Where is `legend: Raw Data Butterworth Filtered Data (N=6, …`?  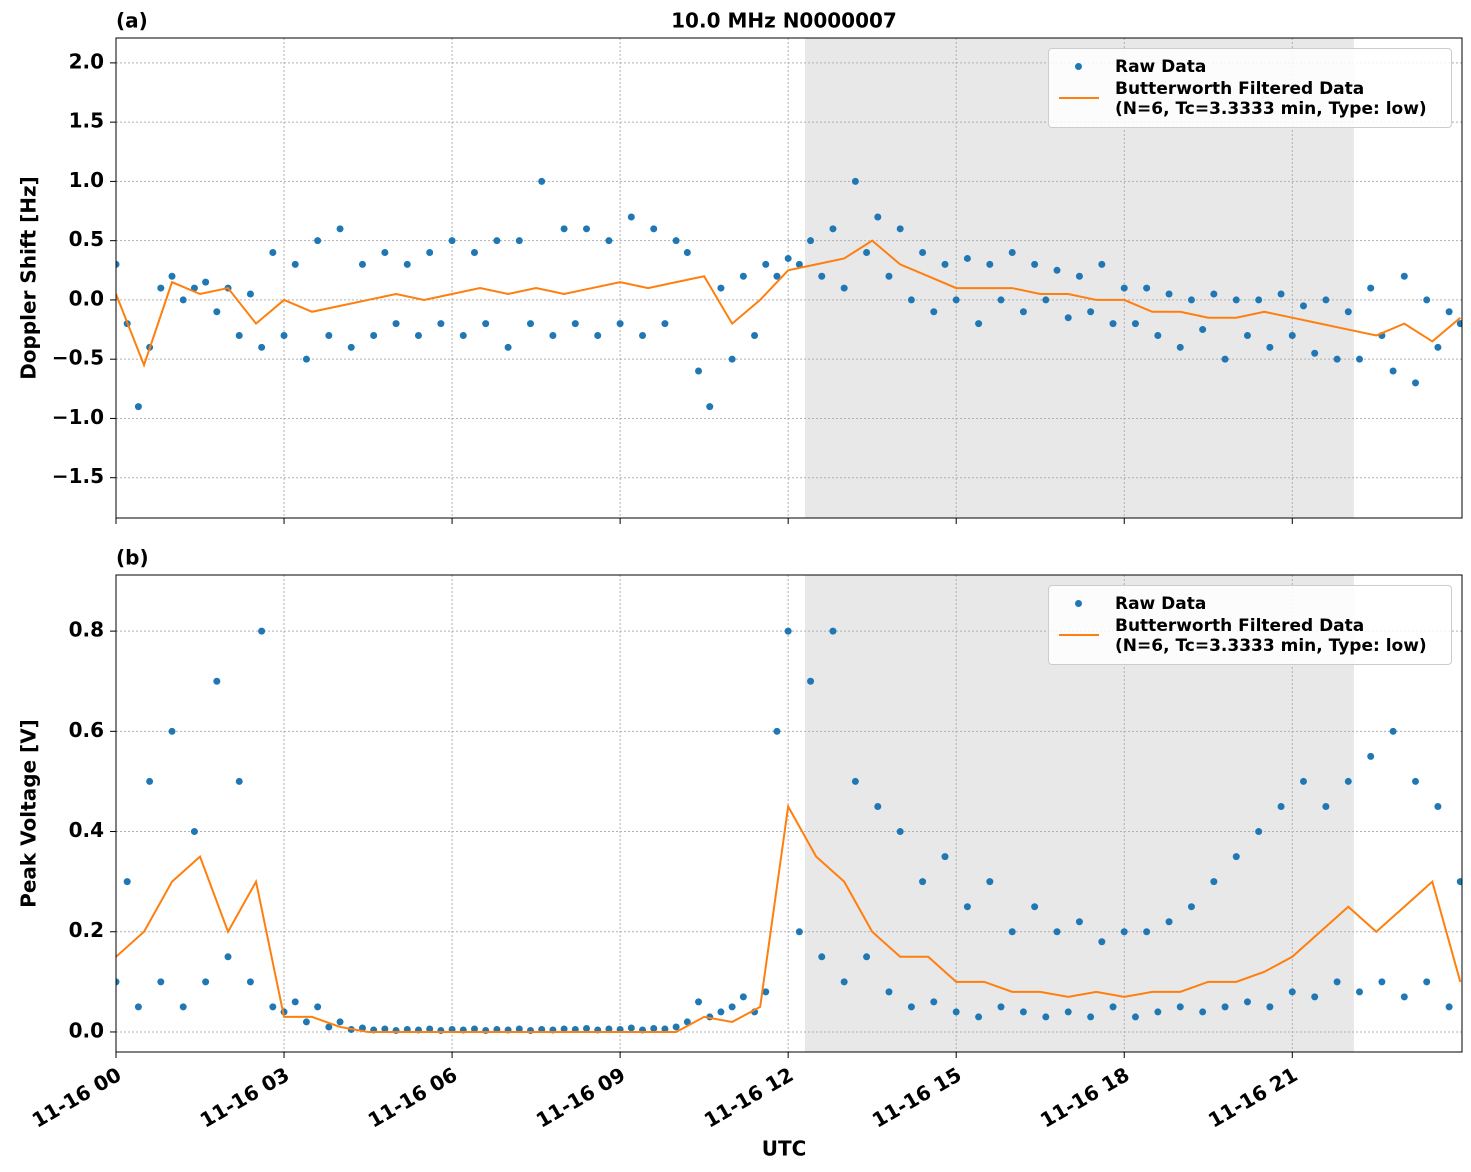
legend: Raw Data Butterworth Filtered Data (N=6, … is located at coordinates (1250, 88).